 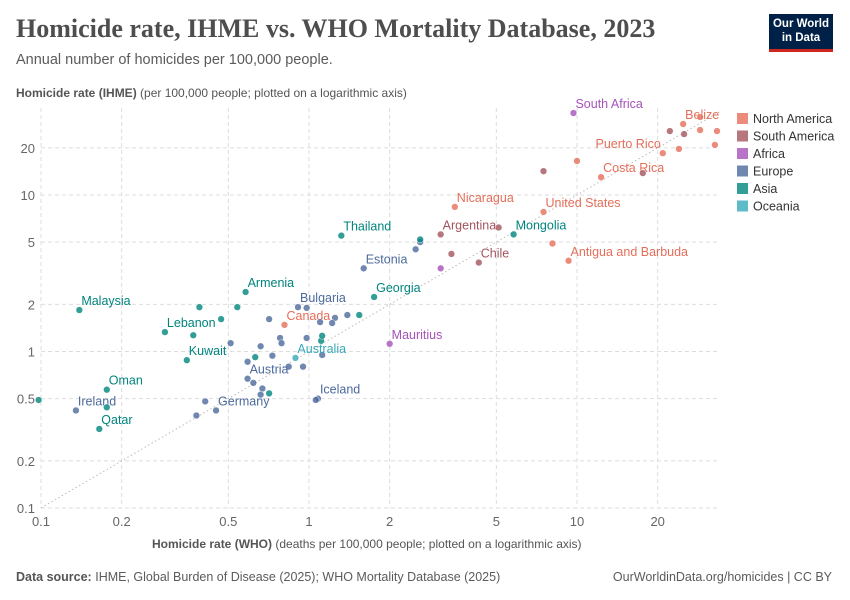 I want to click on owid-logo: Our World in Data, so click(x=801, y=33).